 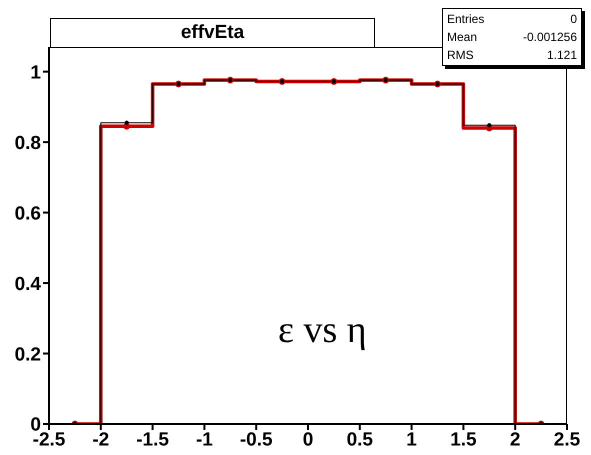 What do you see at coordinates (512, 55) in the screenshot?
I see `text: RMS 1.121` at bounding box center [512, 55].